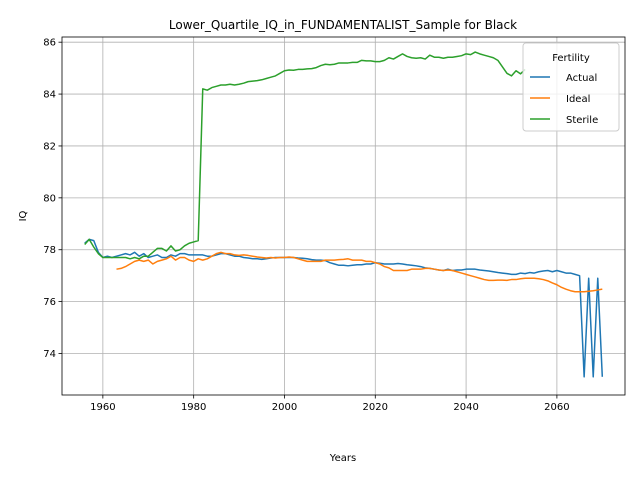  What do you see at coordinates (571, 58) in the screenshot?
I see `legend-title: Fertility` at bounding box center [571, 58].